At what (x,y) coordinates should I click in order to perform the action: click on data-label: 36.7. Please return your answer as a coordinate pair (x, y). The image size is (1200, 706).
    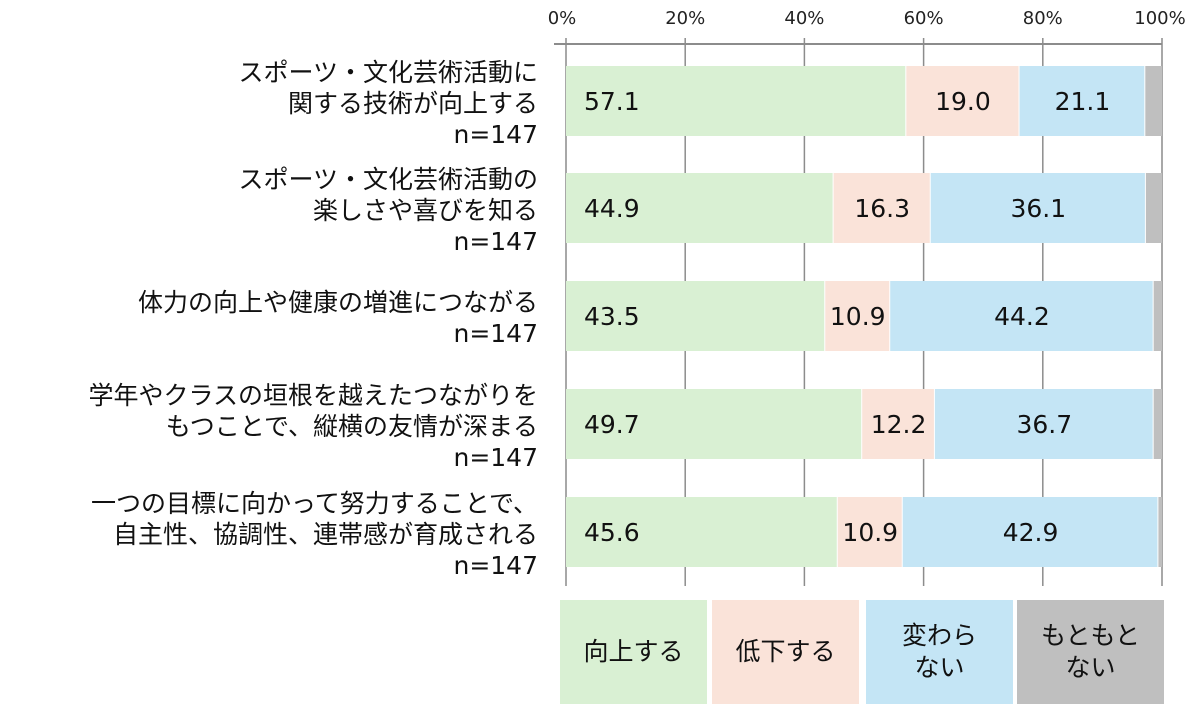
    Looking at the image, I should click on (1044, 424).